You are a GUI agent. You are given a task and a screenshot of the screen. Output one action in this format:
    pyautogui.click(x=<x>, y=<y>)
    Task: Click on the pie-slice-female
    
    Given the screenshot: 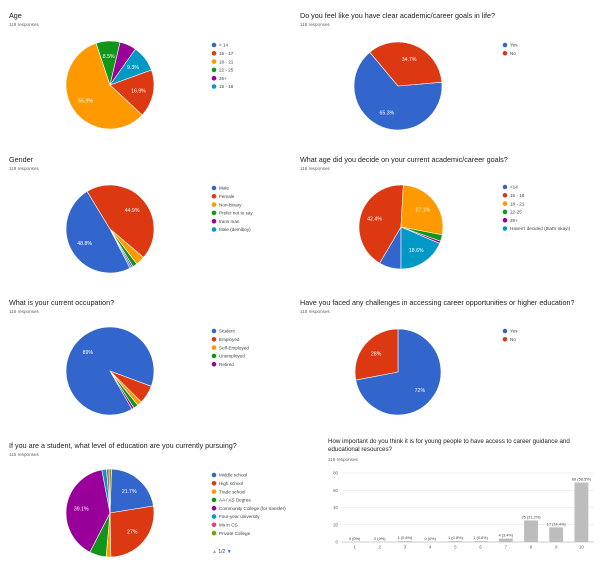 What is the action you would take?
    pyautogui.click(x=120, y=221)
    